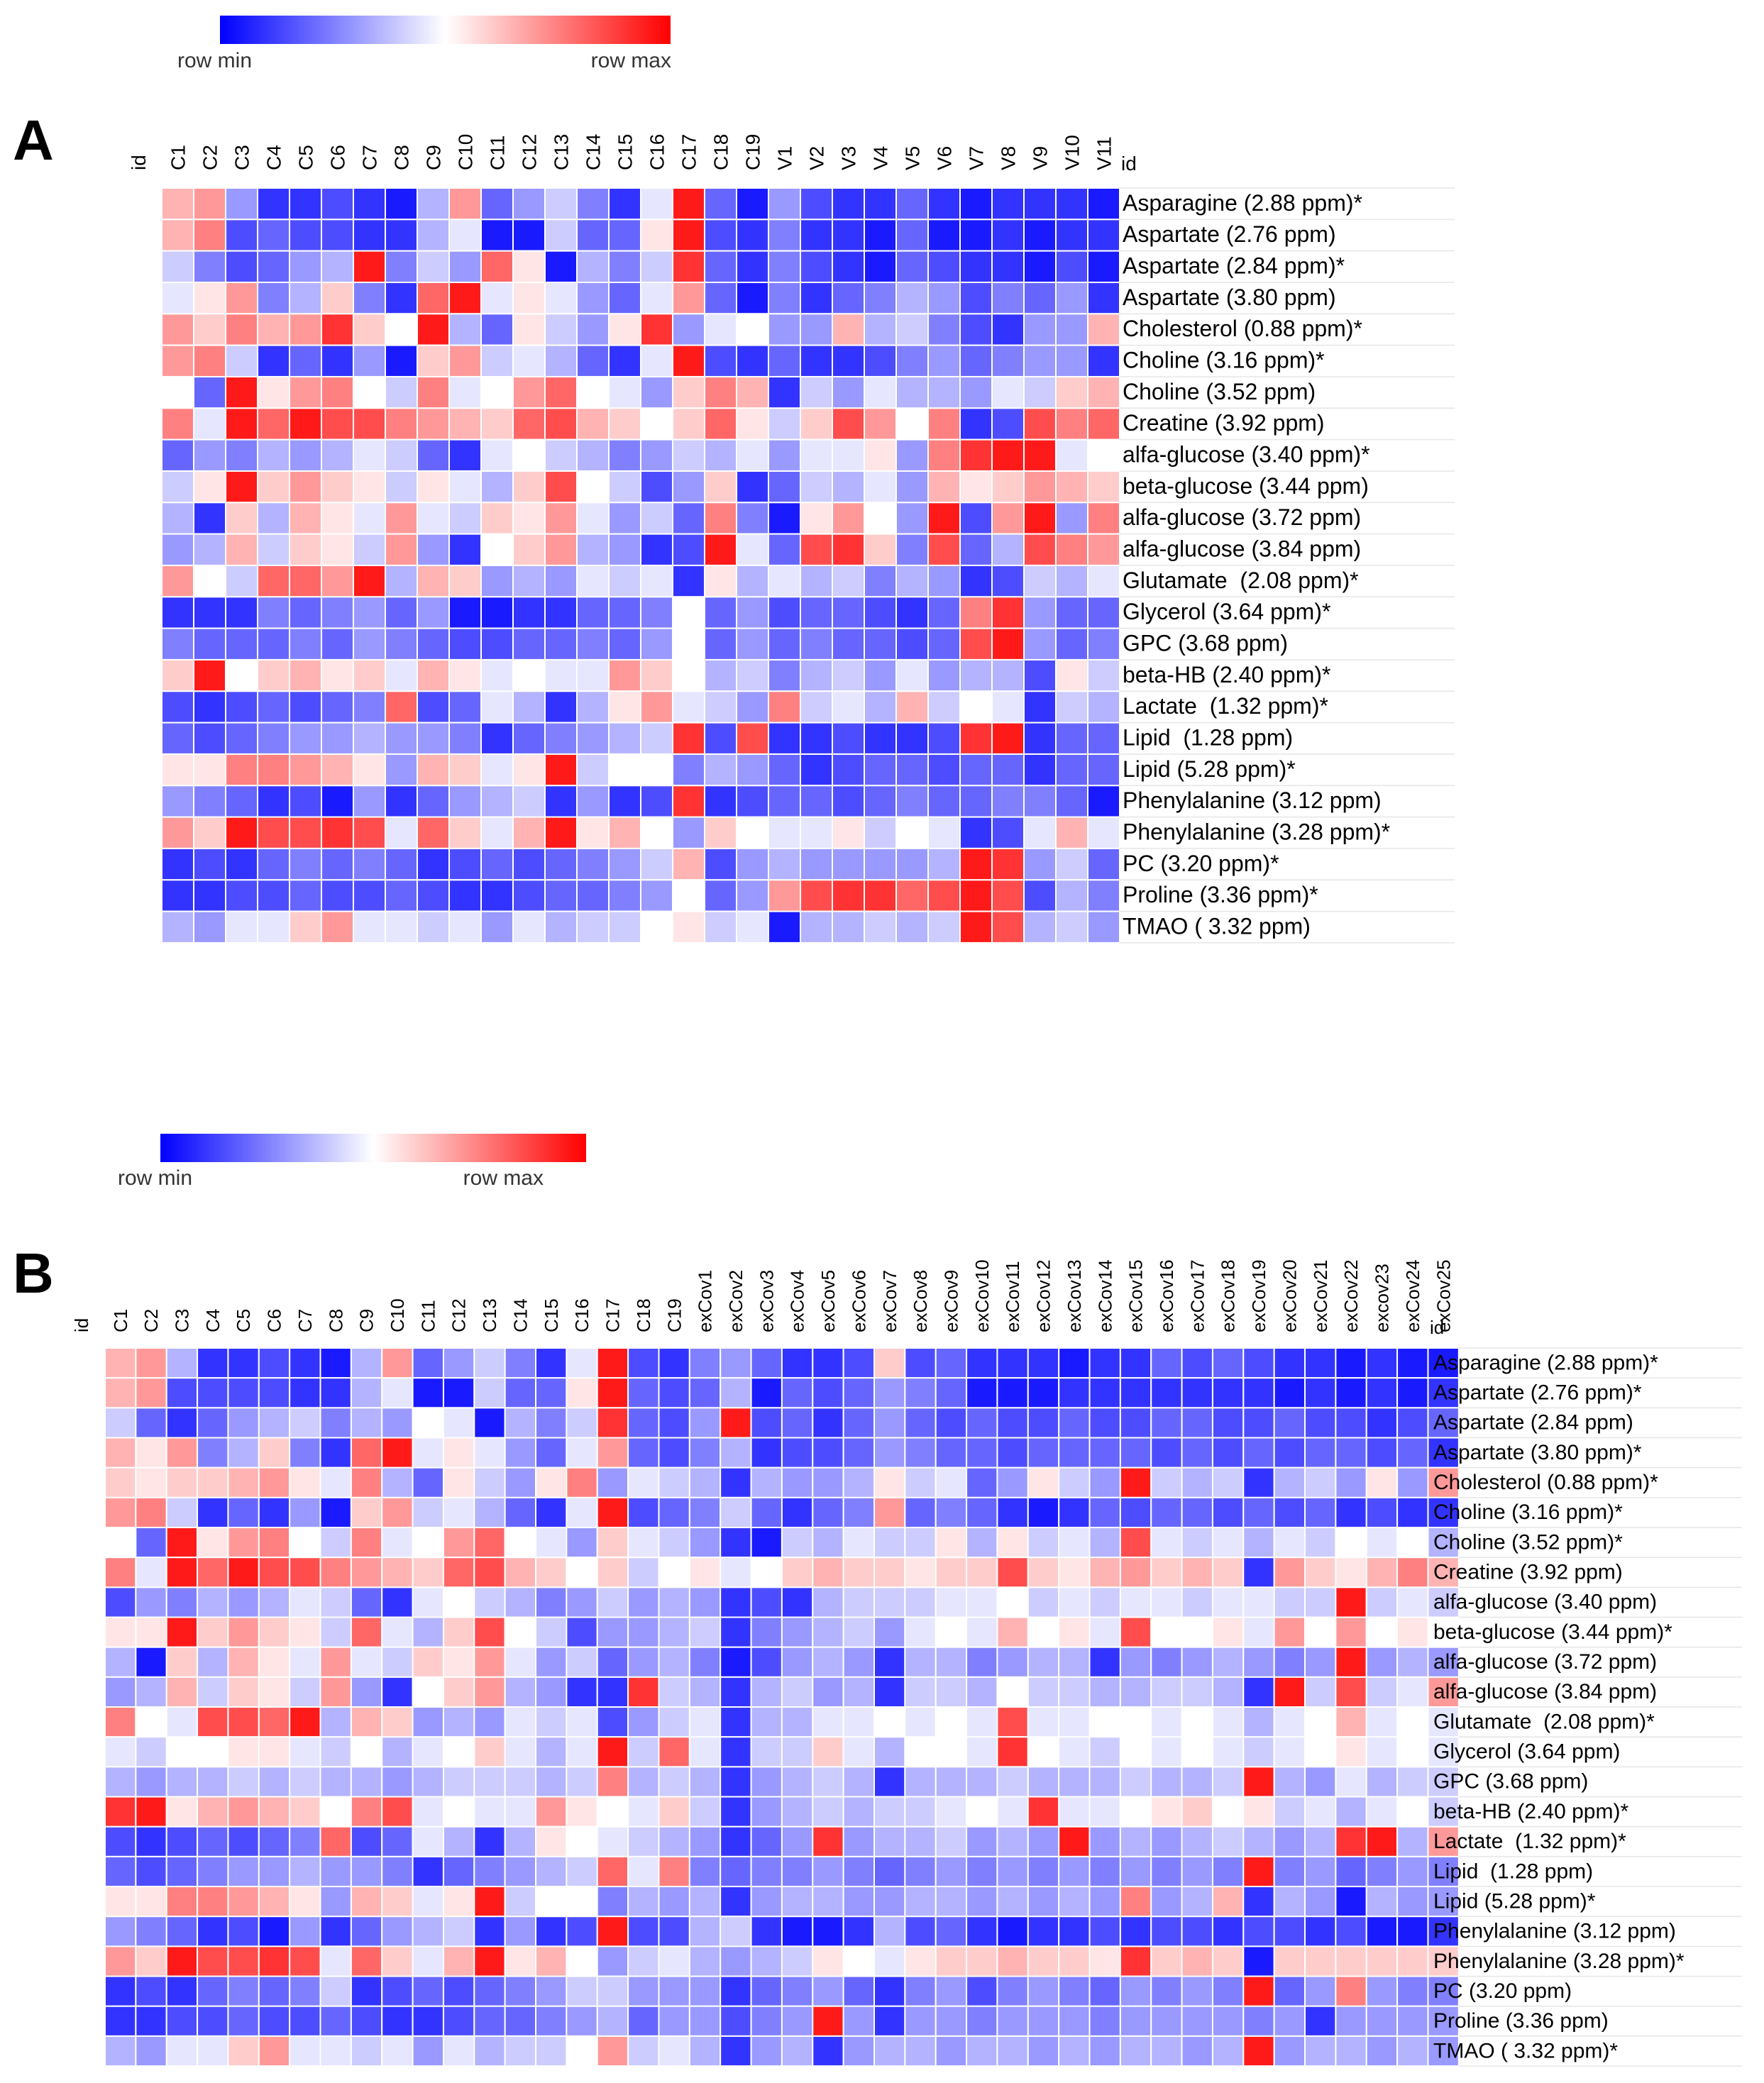 The height and width of the screenshot is (2083, 1764). Describe the element at coordinates (274, 1320) in the screenshot. I see `column-label: C6` at that location.